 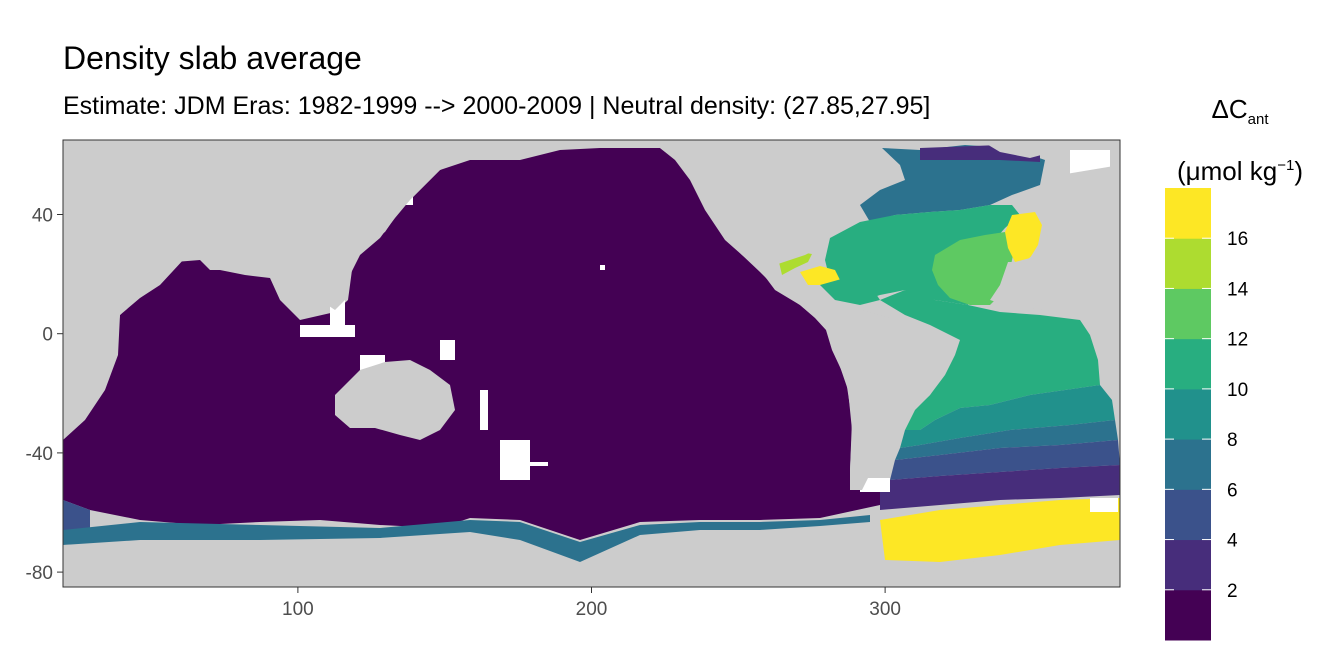 I want to click on x-axis: 100 200 300, so click(x=591, y=603).